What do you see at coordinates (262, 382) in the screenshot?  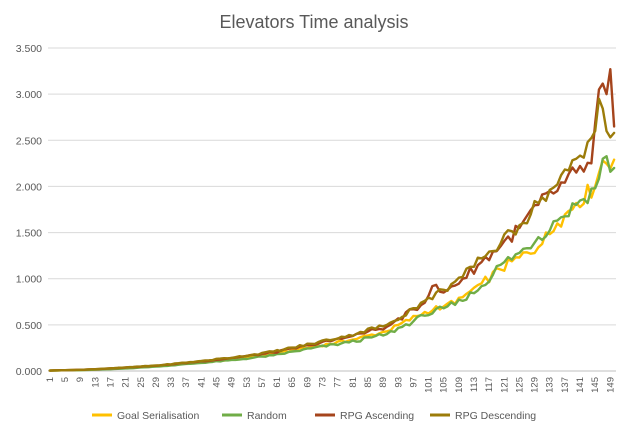 I see `x-tick-label: 57` at bounding box center [262, 382].